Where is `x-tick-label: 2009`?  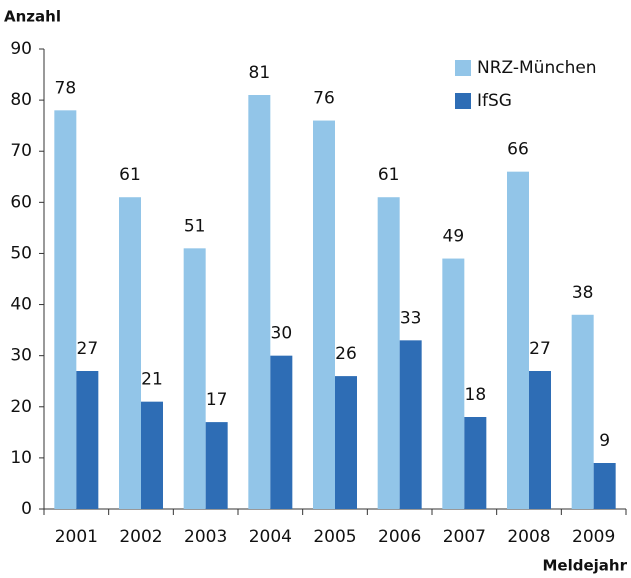 x-tick-label: 2009 is located at coordinates (593, 537).